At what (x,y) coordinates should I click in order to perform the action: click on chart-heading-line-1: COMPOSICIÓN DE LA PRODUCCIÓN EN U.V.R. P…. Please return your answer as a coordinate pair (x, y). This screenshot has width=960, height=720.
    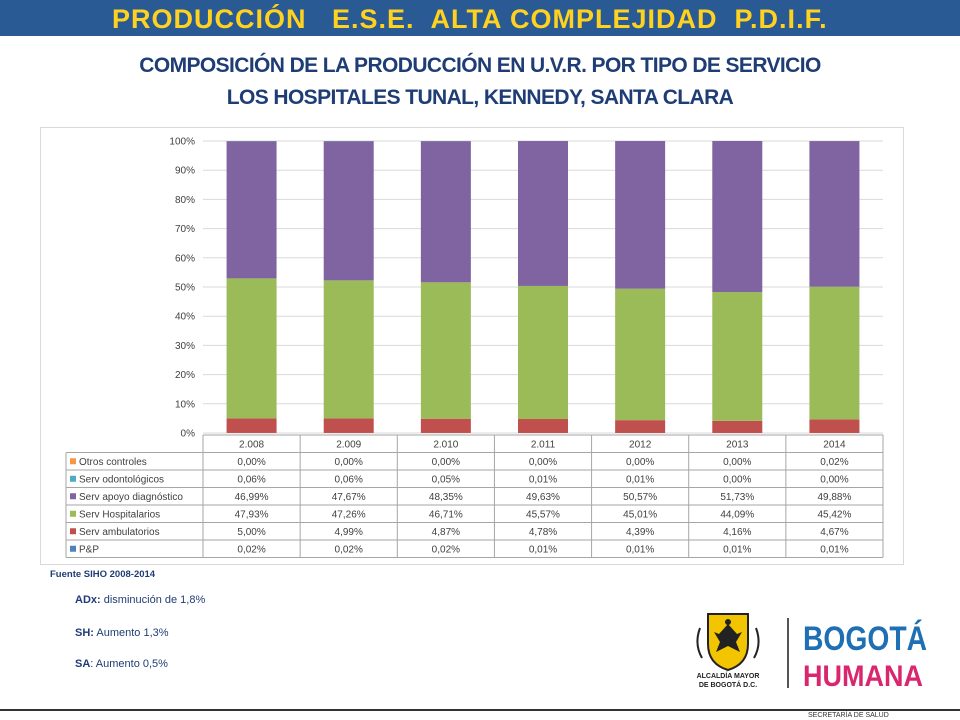
    Looking at the image, I should click on (480, 65).